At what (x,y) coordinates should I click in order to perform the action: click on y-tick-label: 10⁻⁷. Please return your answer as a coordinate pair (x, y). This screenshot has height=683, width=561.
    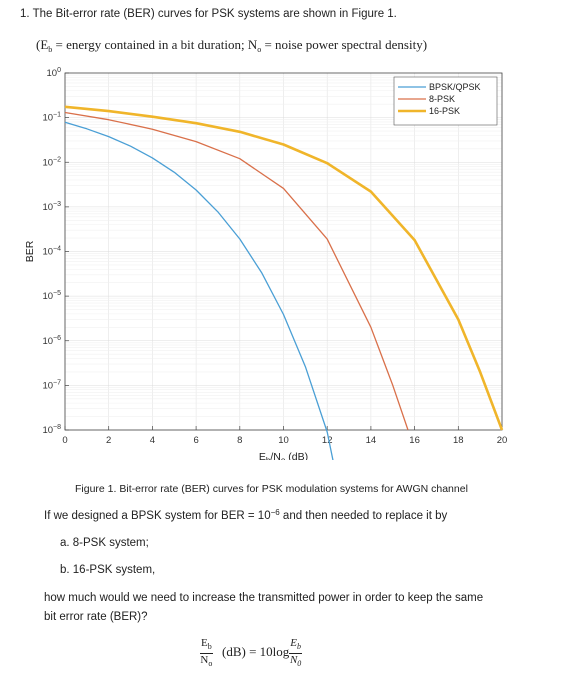
    Looking at the image, I should click on (51, 385).